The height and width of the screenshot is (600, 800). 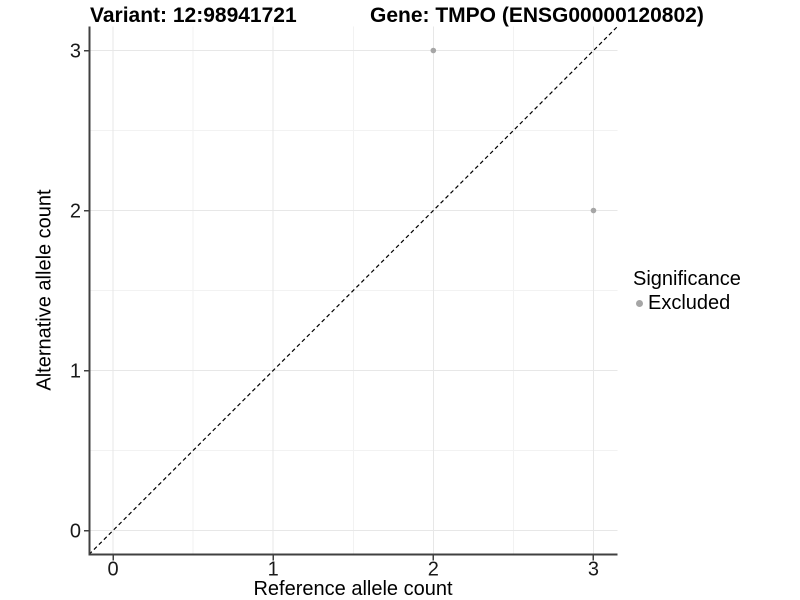 I want to click on x-axis-title: Reference allele count, so click(x=353, y=589).